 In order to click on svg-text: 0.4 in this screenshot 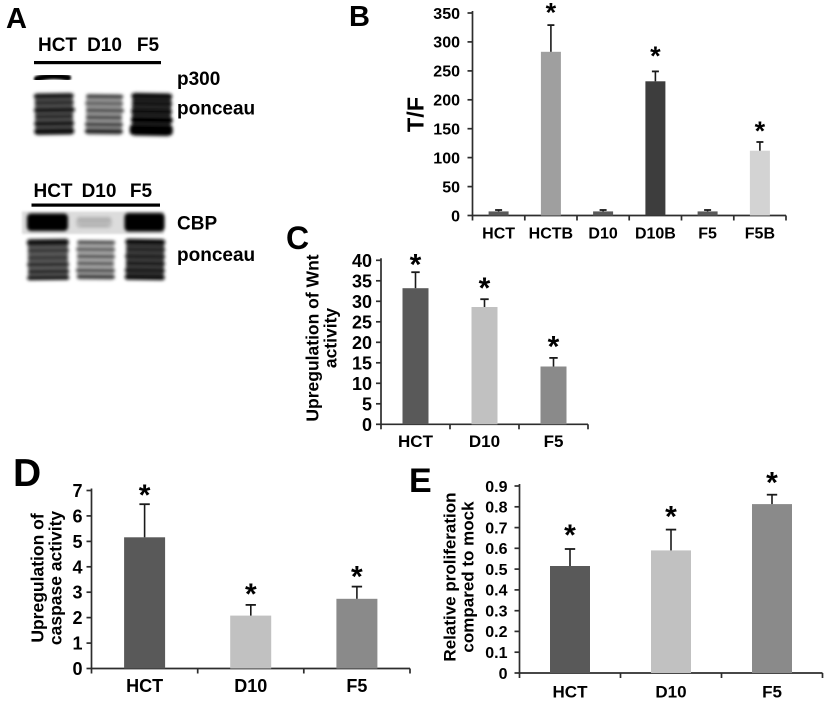, I will do `click(496, 591)`.